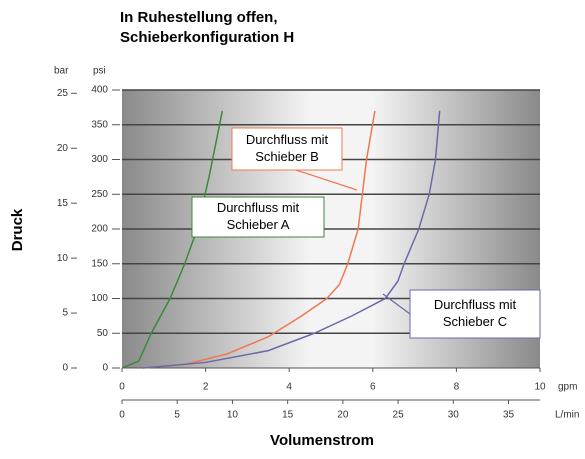  What do you see at coordinates (258, 224) in the screenshot?
I see `annotation-text: Schieber A` at bounding box center [258, 224].